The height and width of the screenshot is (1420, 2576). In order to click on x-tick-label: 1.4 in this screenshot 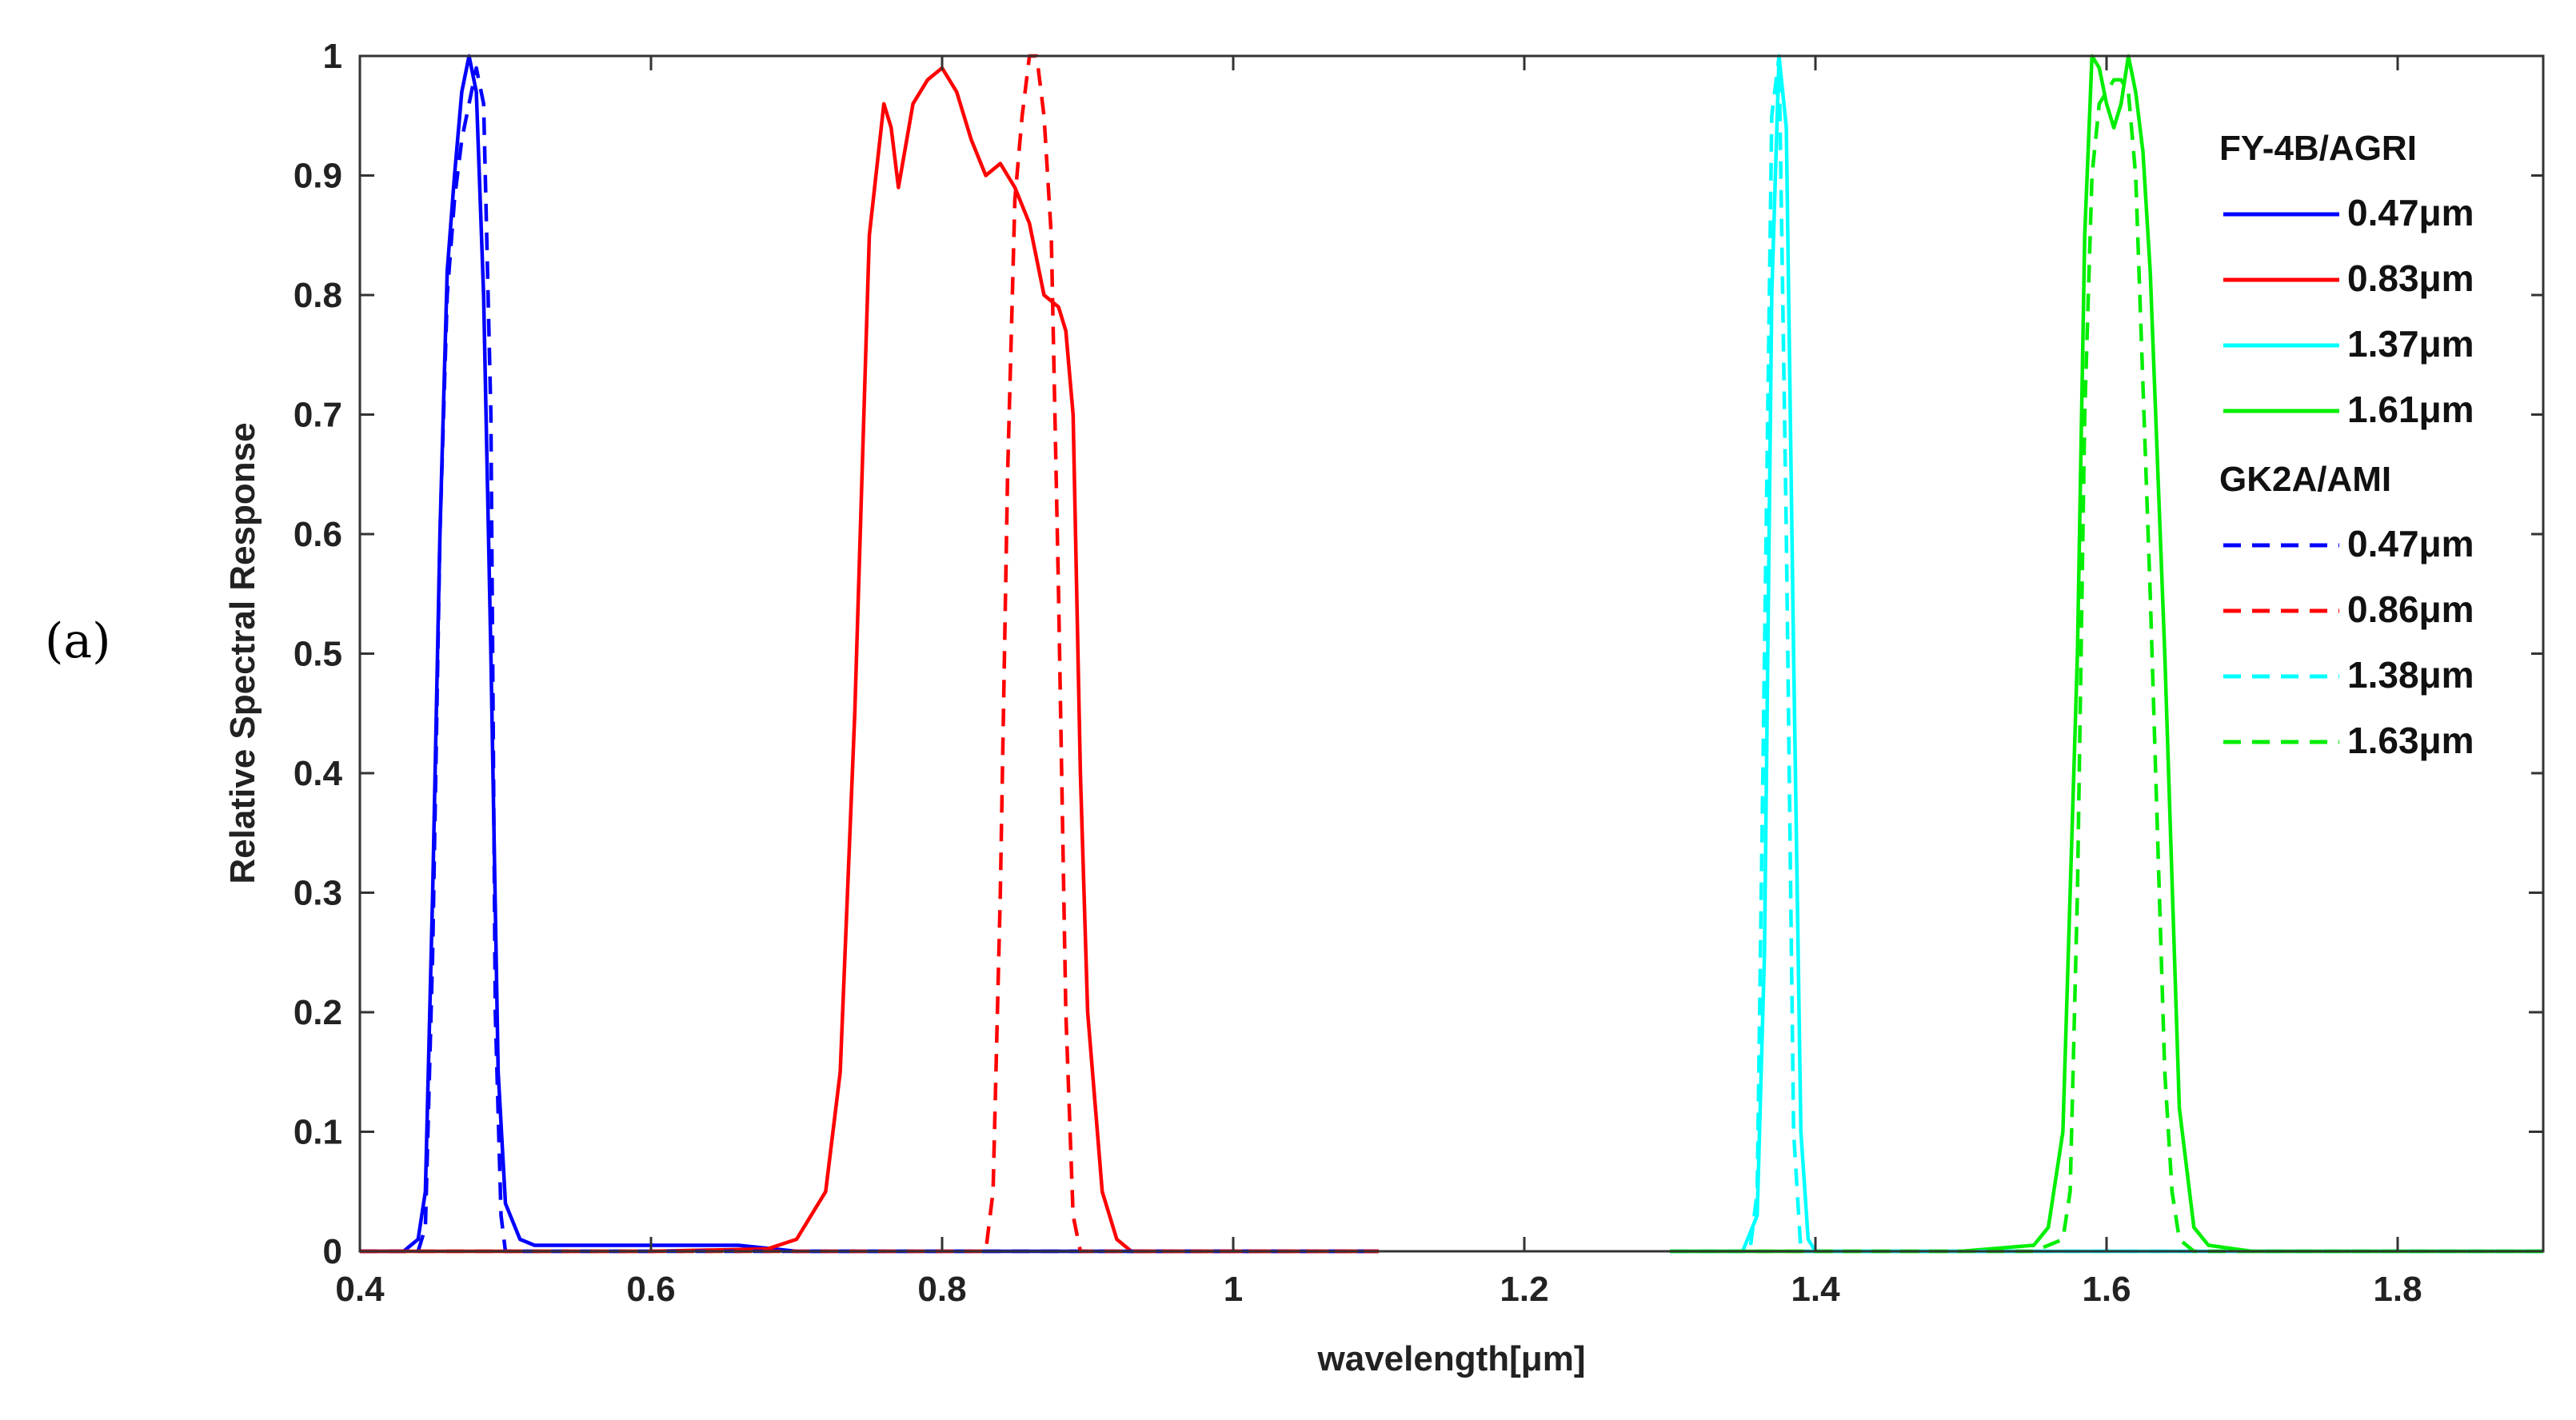, I will do `click(1816, 1289)`.